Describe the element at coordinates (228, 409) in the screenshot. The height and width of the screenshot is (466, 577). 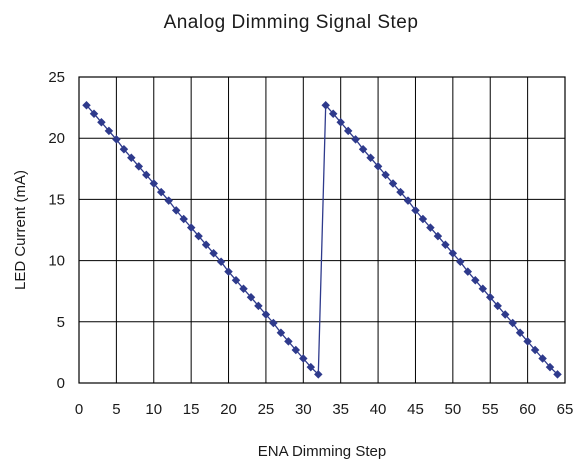
I see `x-tick-label: 20` at that location.